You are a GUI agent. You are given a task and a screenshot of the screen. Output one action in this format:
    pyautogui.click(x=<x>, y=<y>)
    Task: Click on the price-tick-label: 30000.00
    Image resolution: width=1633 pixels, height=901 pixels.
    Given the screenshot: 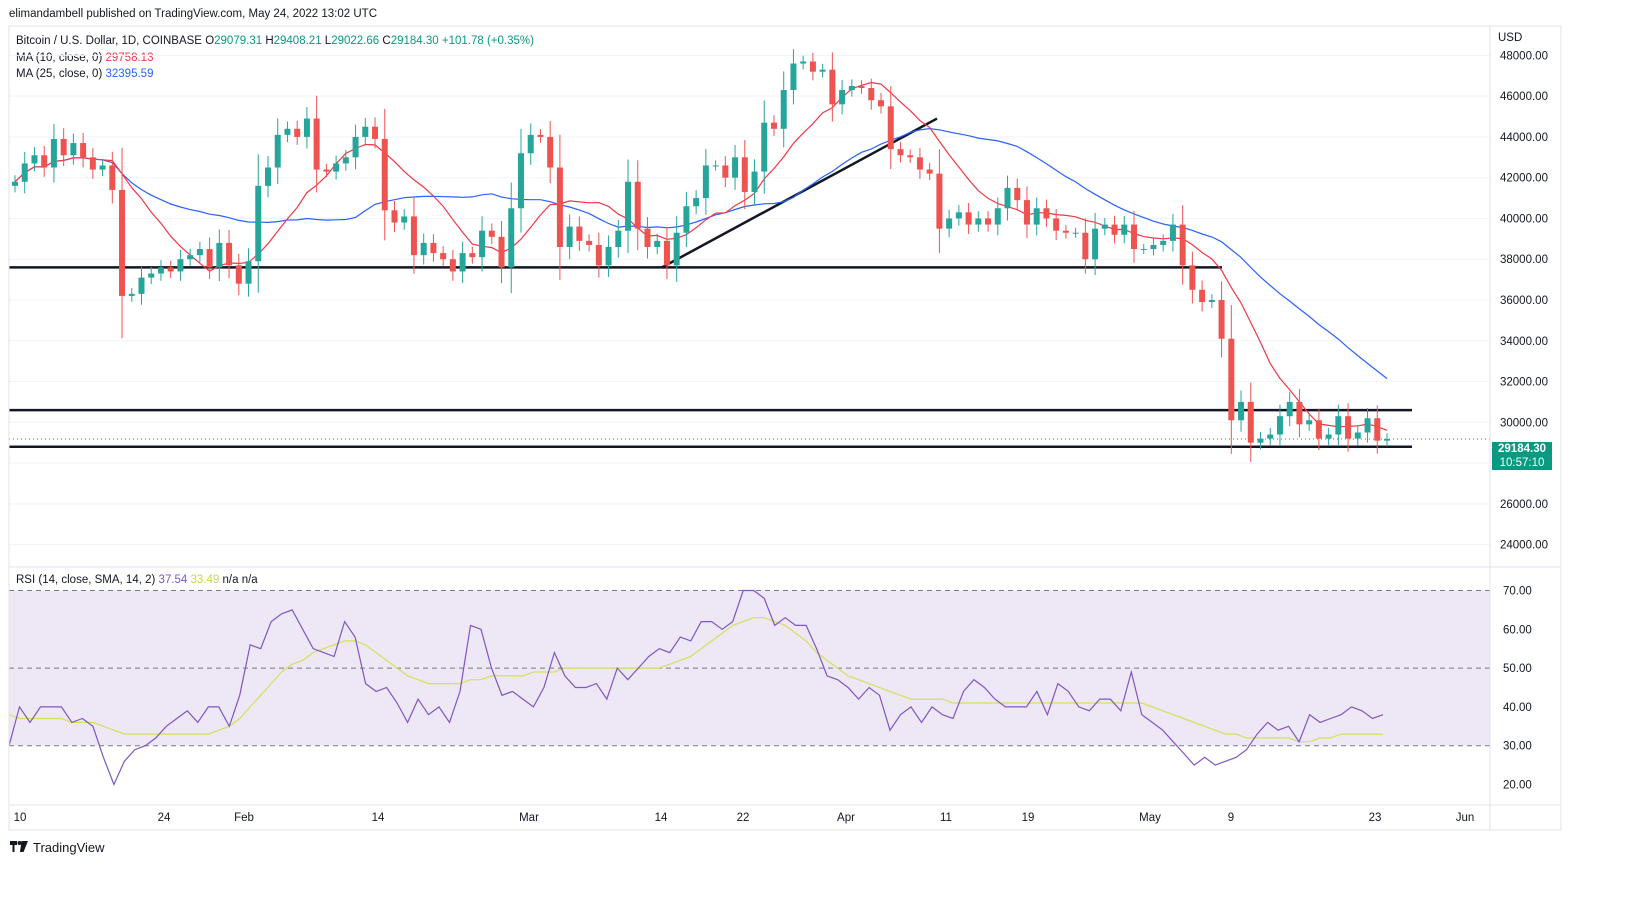 What is the action you would take?
    pyautogui.click(x=1524, y=423)
    